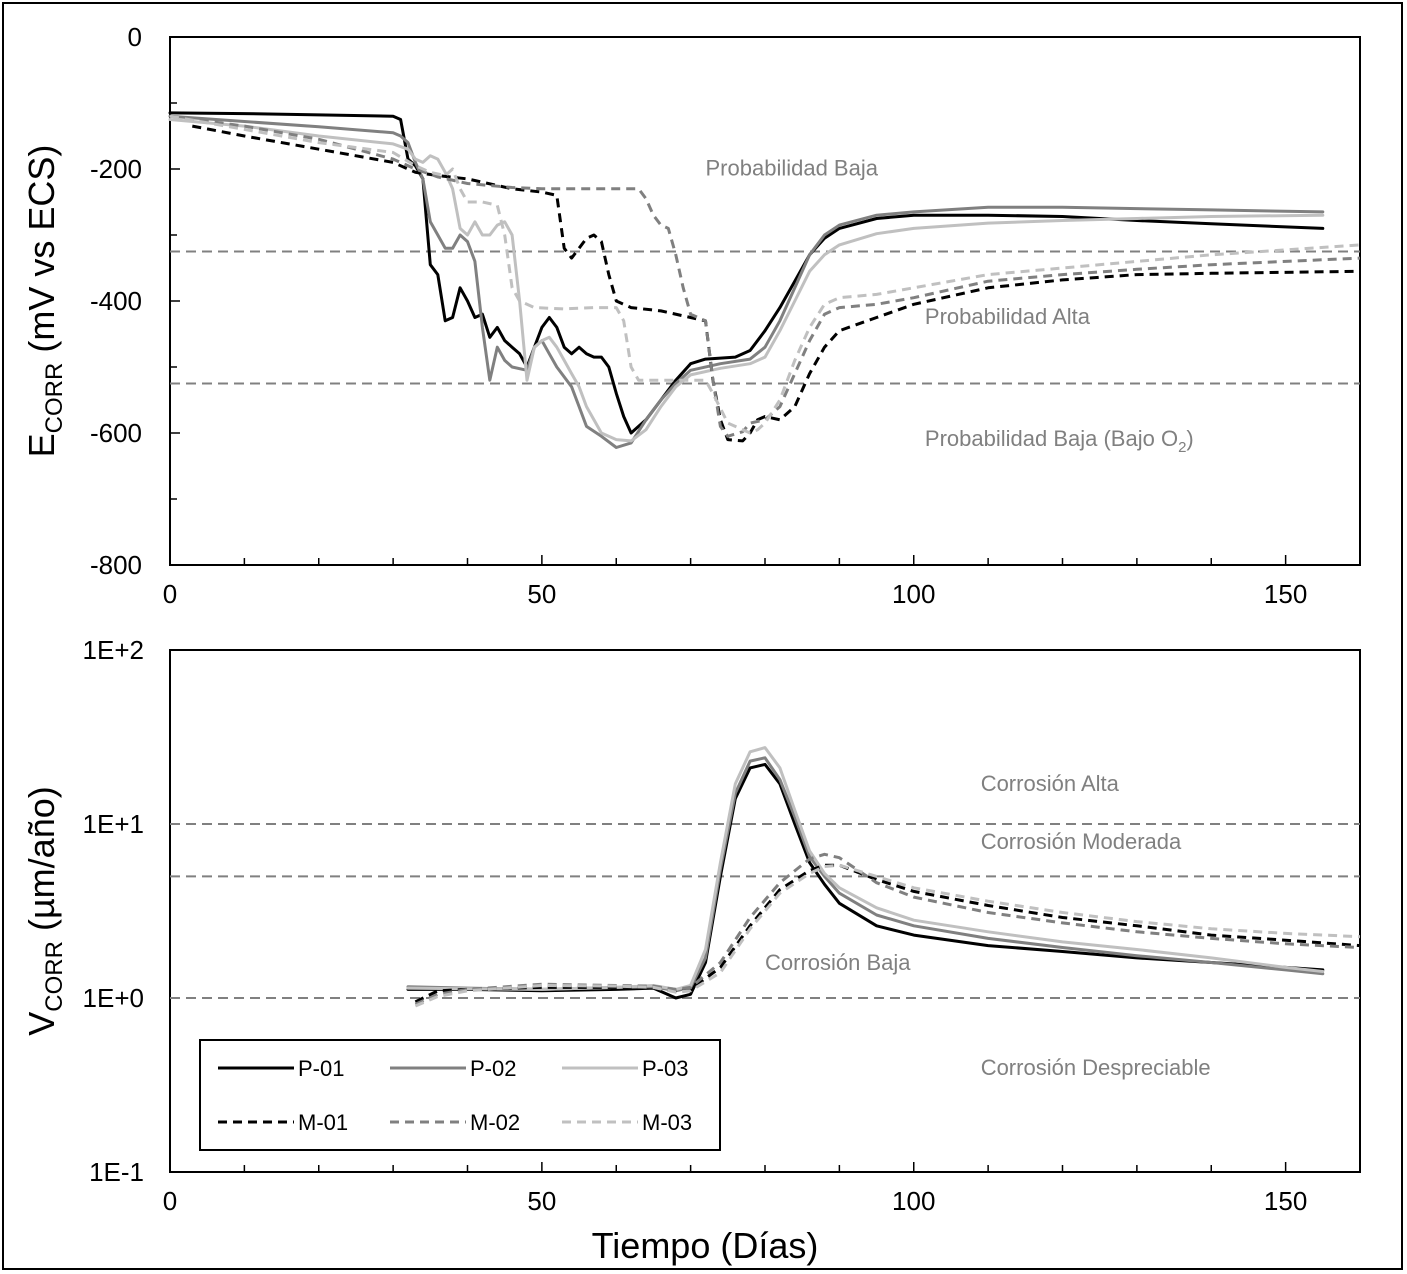 This screenshot has width=1407, height=1274. What do you see at coordinates (41, 863) in the screenshot?
I see `y-axis-title-rest: (µm/año)` at bounding box center [41, 863].